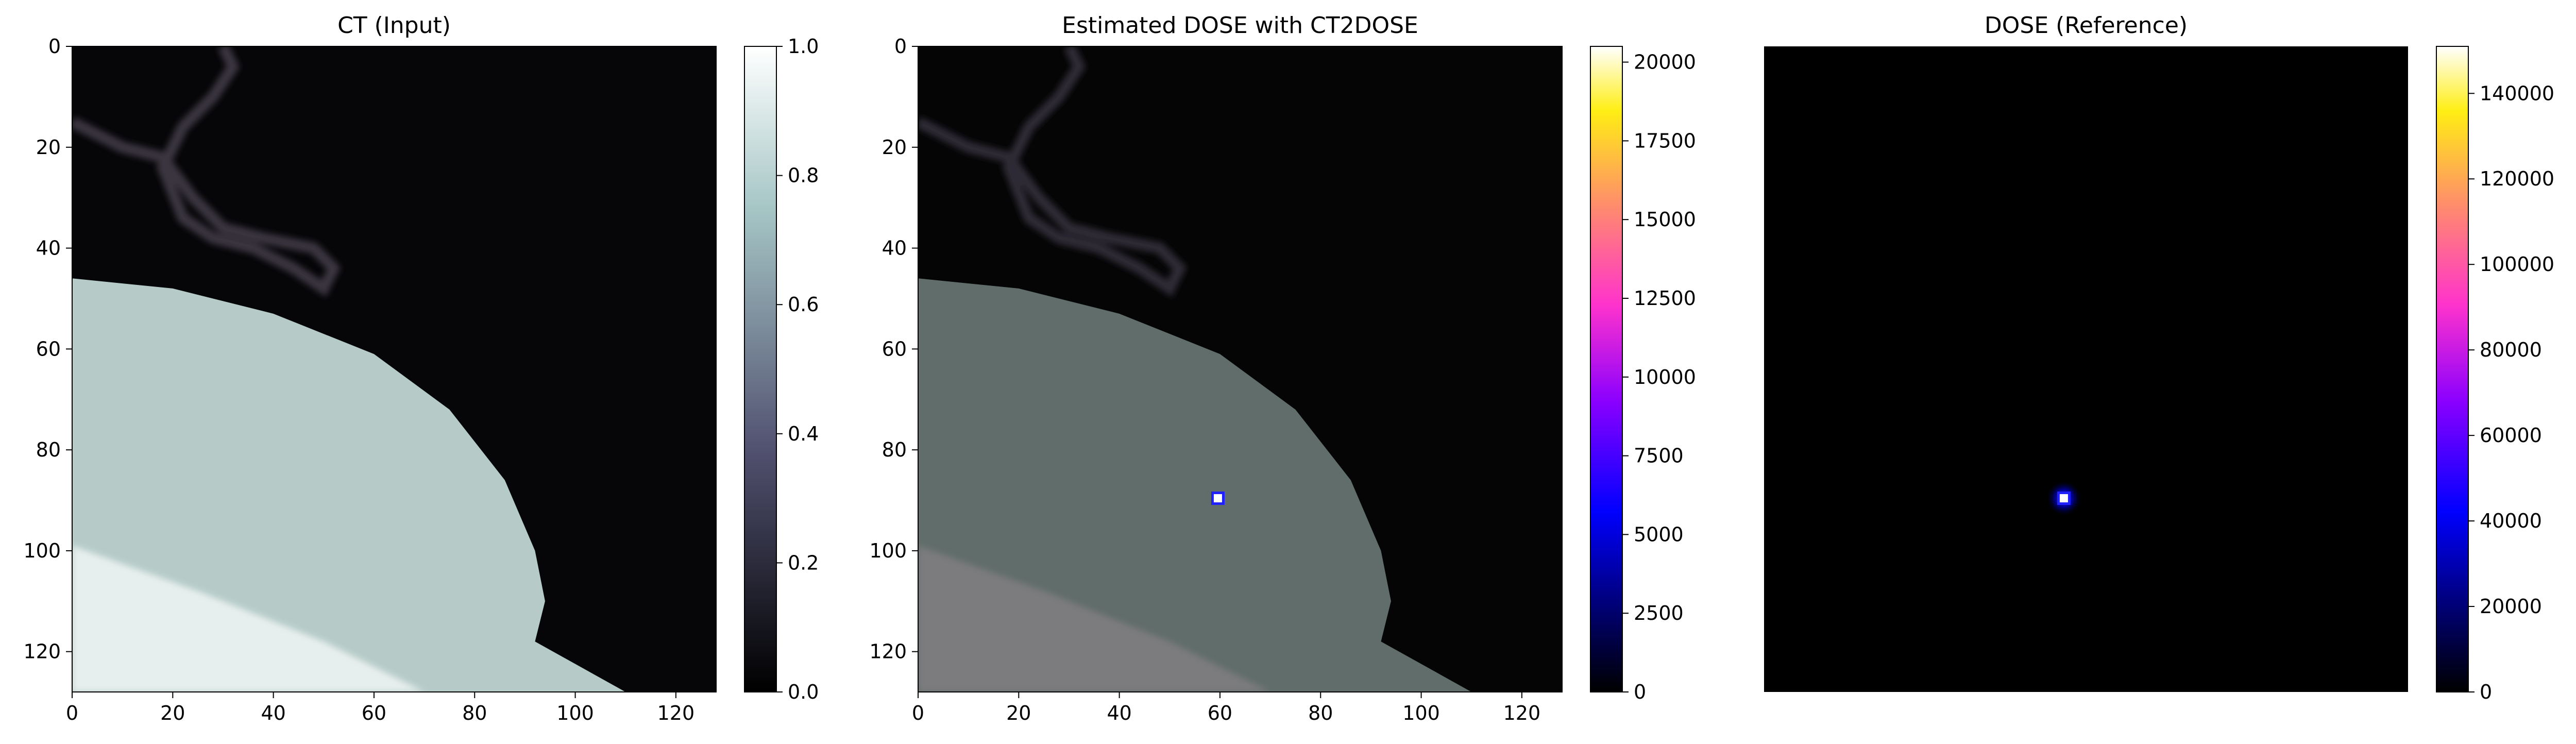  Describe the element at coordinates (804, 692) in the screenshot. I see `ct-colorbar-tick-label: 0.0` at that location.